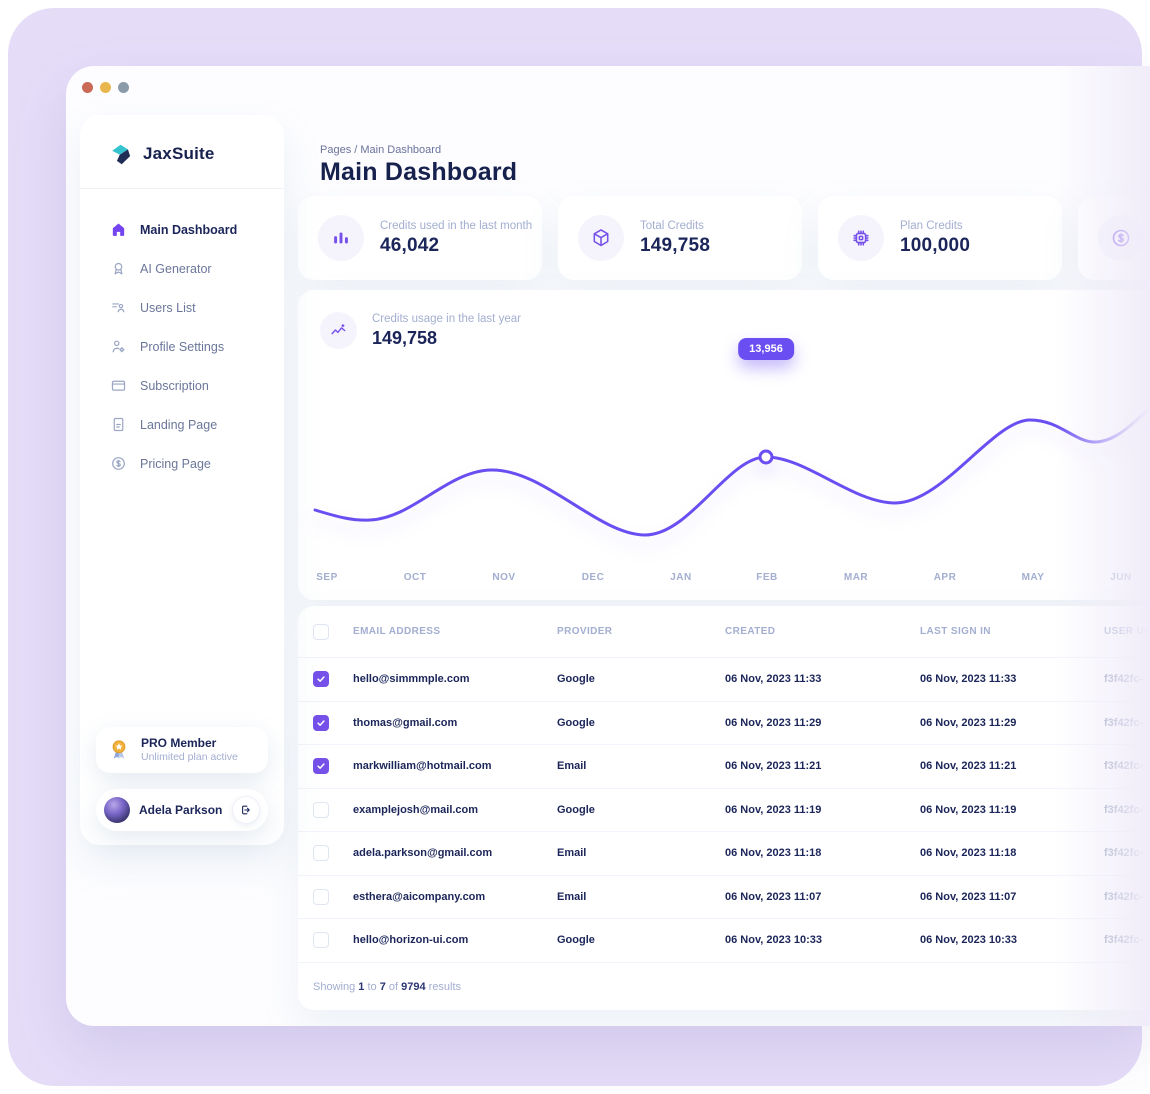 The width and height of the screenshot is (1150, 1094). Describe the element at coordinates (410, 245) in the screenshot. I see `stat-value: 46,042` at that location.